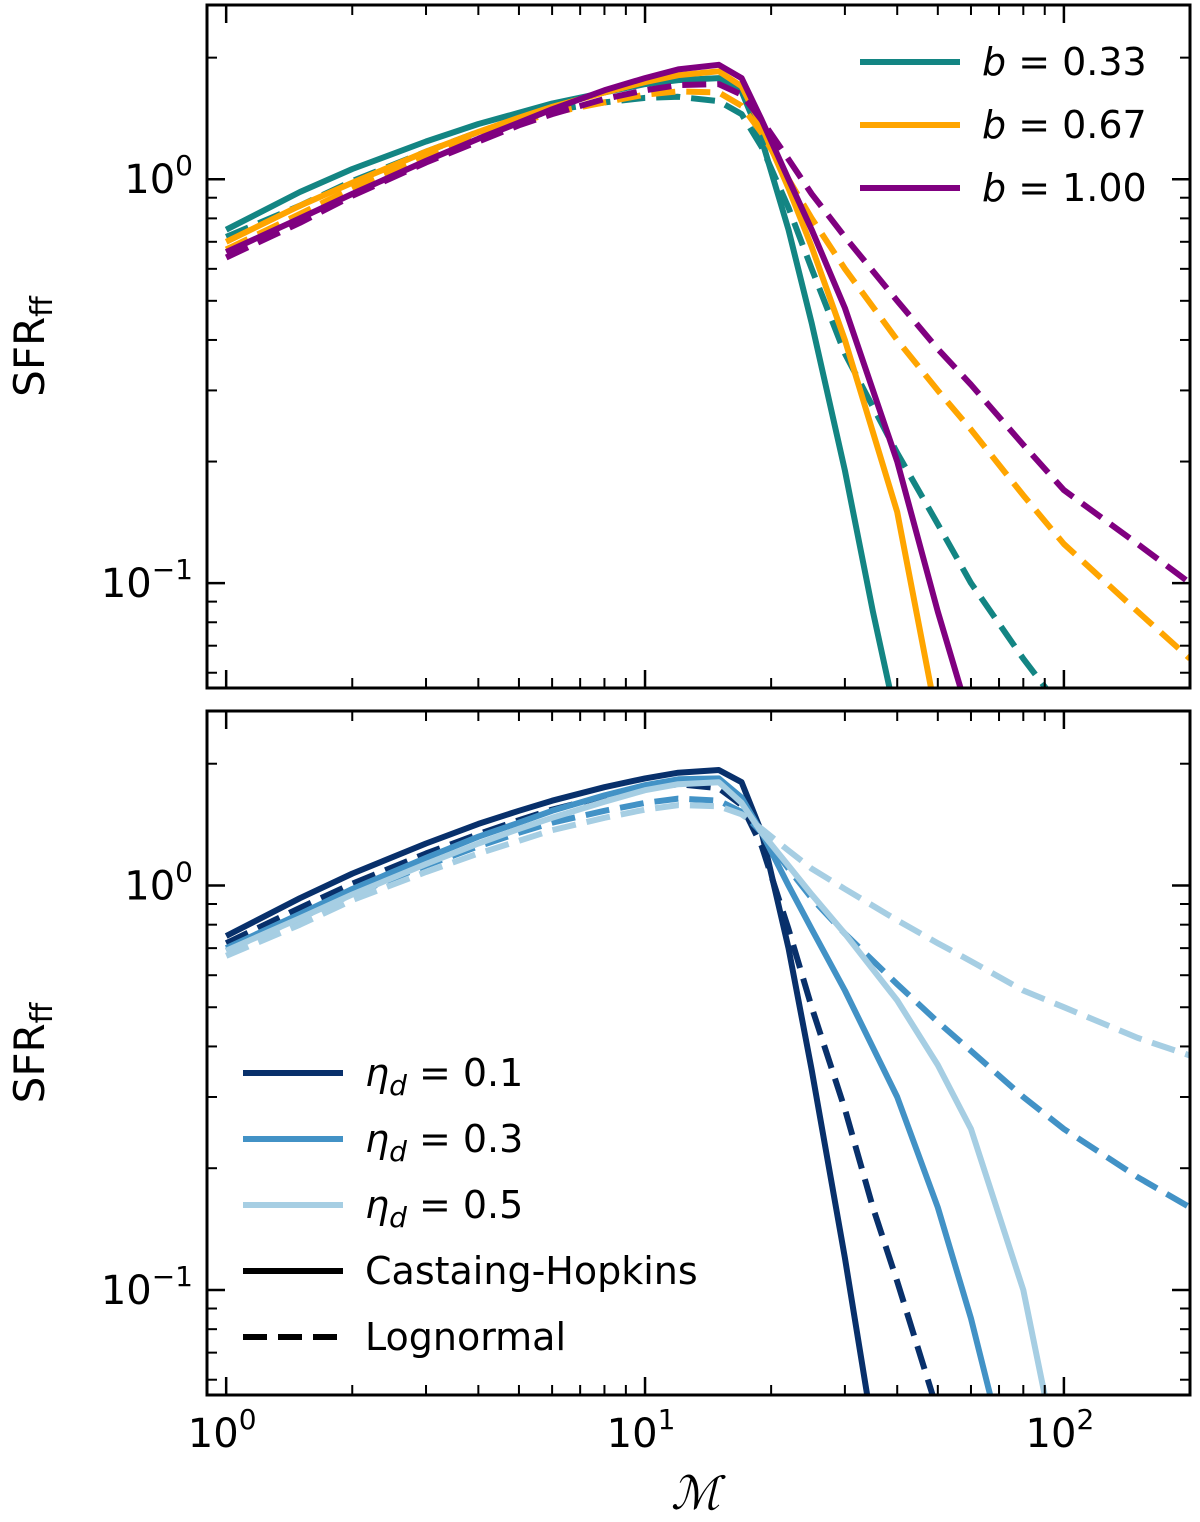 This screenshot has height=1522, width=1200. I want to click on legend-label: ηd = 0.3, so click(444, 1142).